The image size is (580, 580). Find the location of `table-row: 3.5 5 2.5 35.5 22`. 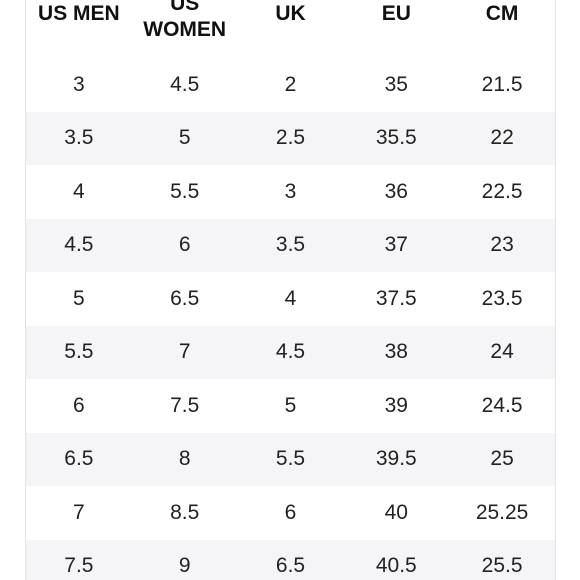

table-row: 3.5 5 2.5 35.5 22 is located at coordinates (290, 138).